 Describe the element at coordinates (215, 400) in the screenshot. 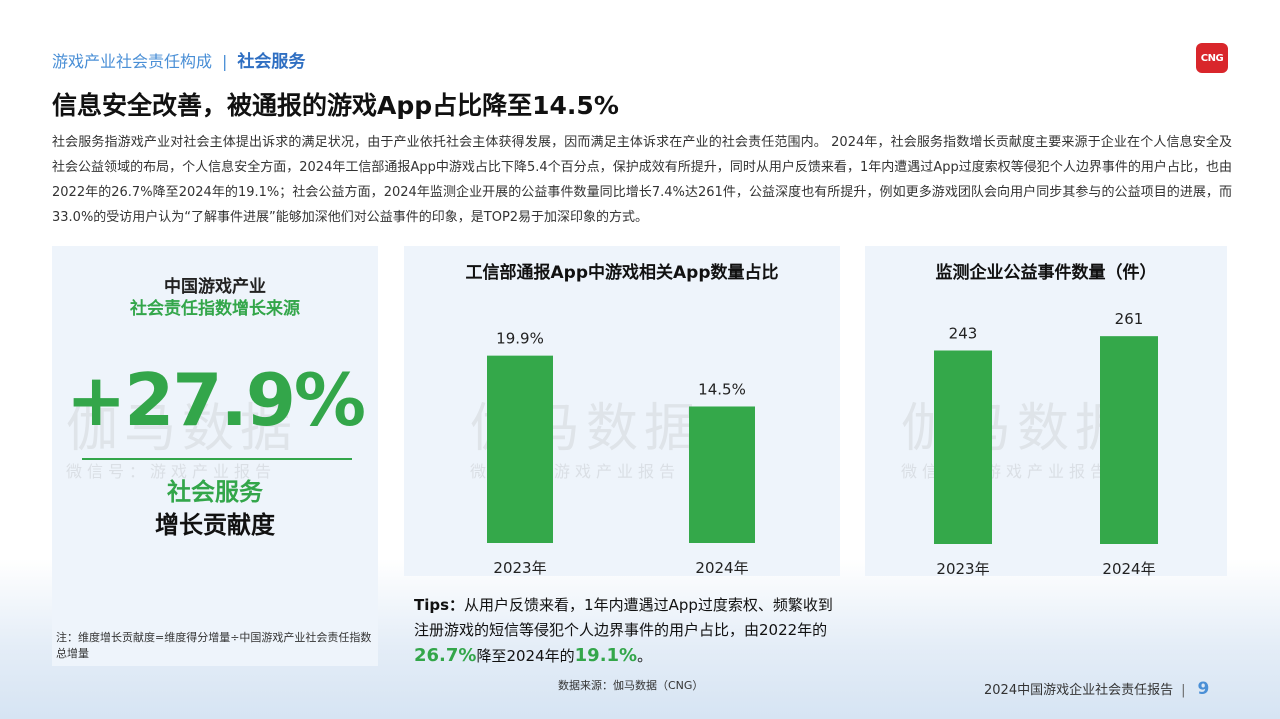

I see `growth-percentage: +27.9%` at that location.